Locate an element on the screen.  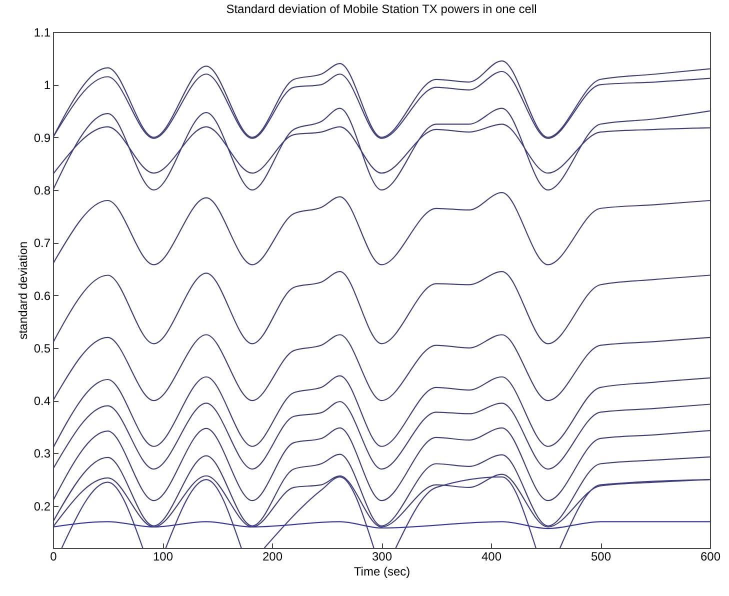
y-tick-label: 0.5 is located at coordinates (42, 348).